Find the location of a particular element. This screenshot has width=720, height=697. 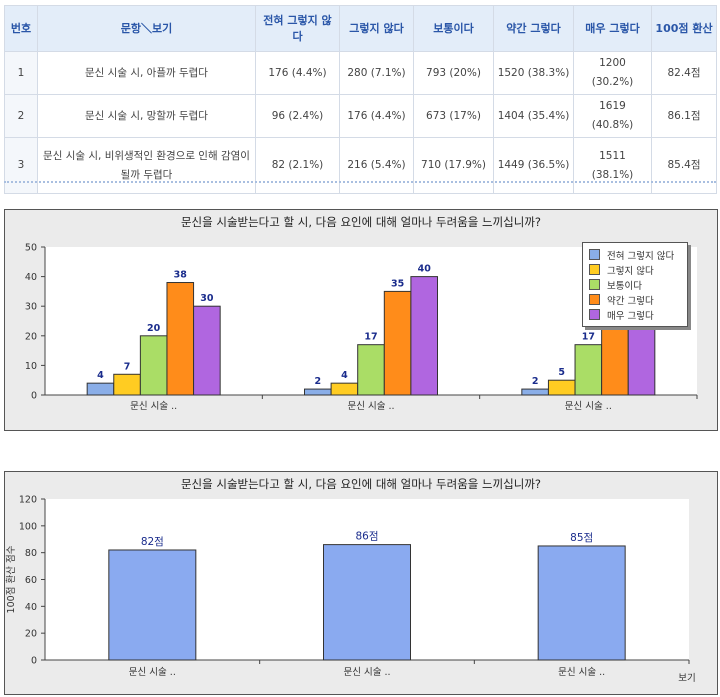

cell-value: 1511 (38.1%) is located at coordinates (612, 165).